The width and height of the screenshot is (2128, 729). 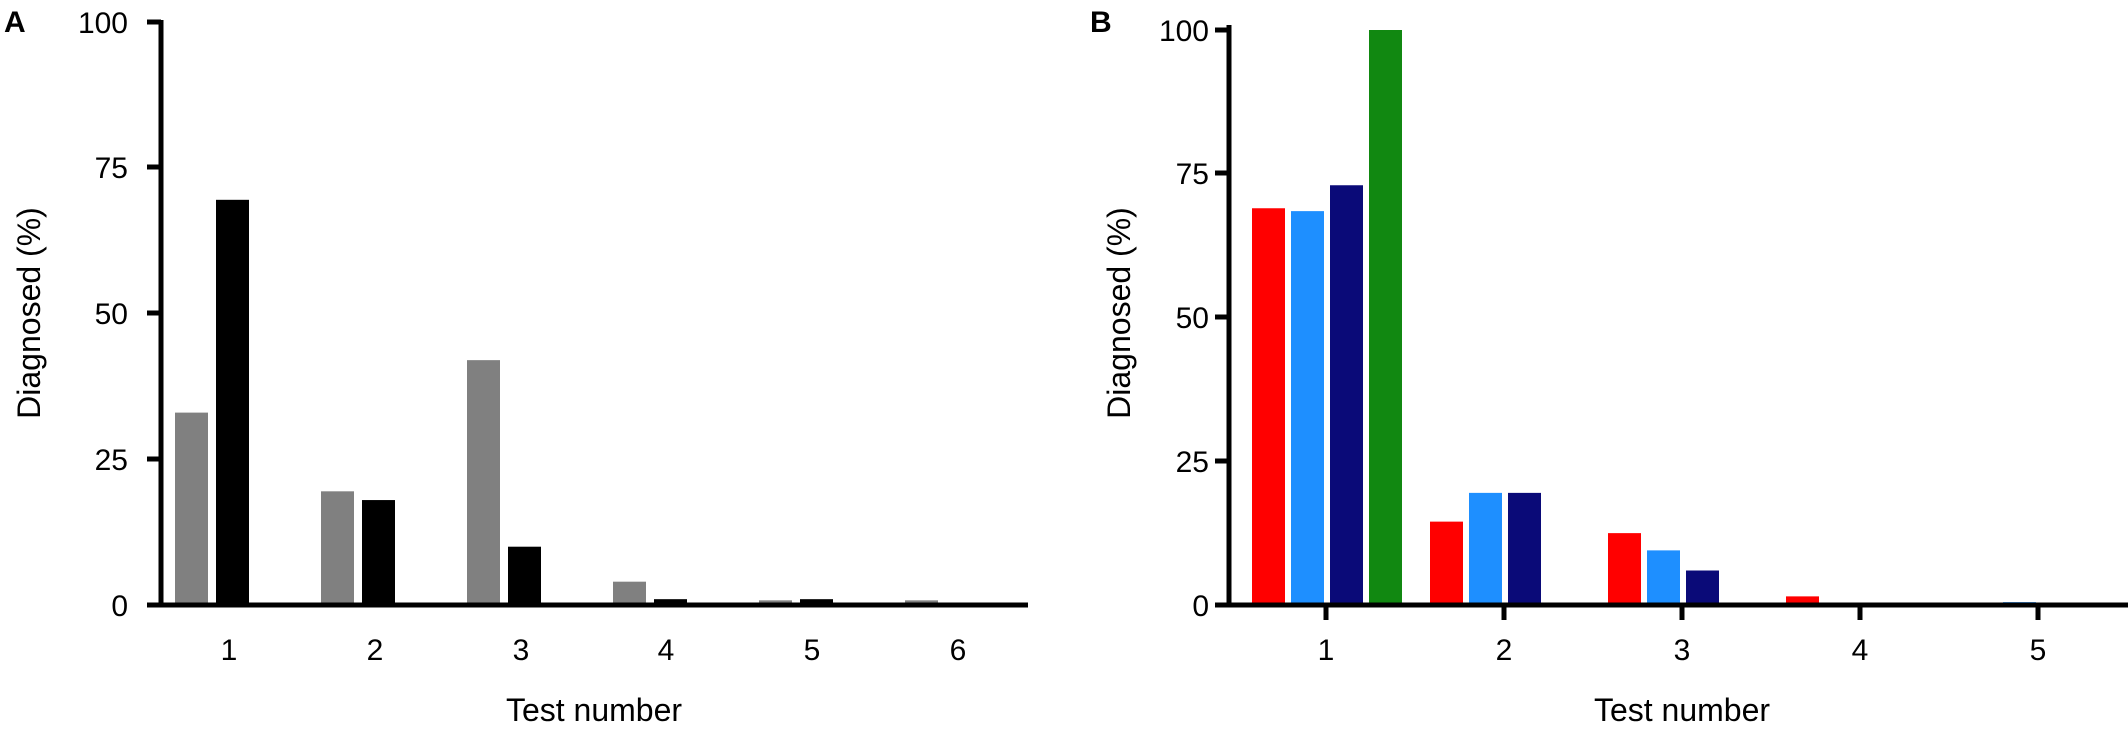 I want to click on panel-a-ytick-label-25: 25, so click(x=111, y=460).